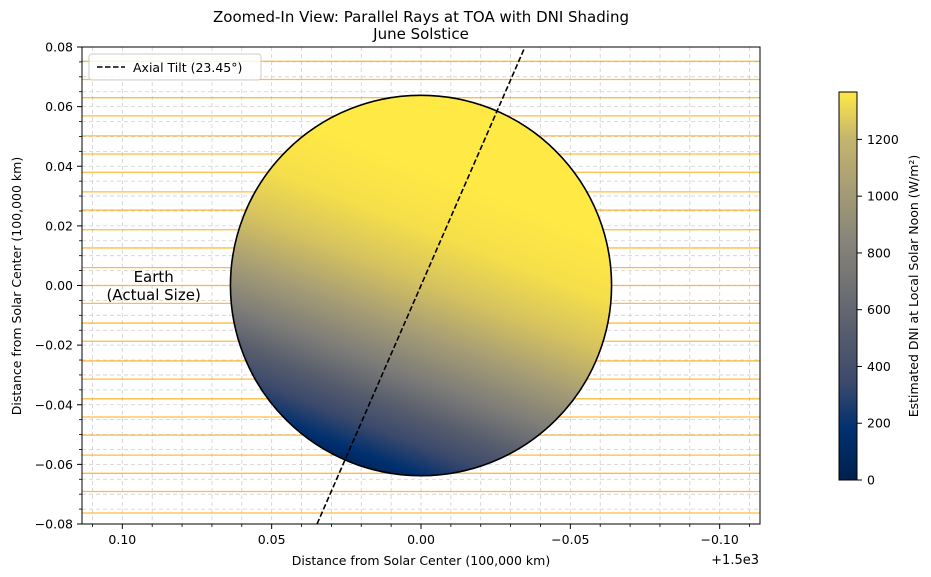  I want to click on x-tick-label: −0.05, so click(570, 539).